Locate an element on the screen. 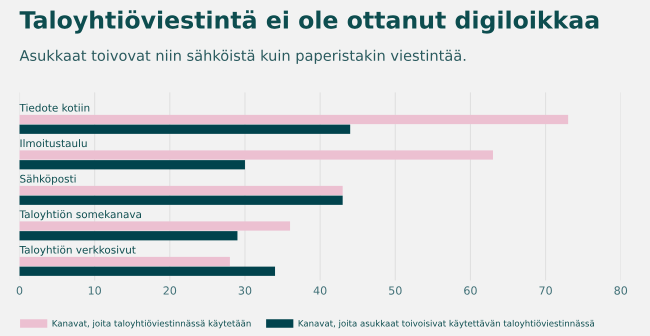 This screenshot has height=336, width=650. legend-label: Kanavat, joita taloyhtiöviestinnässä käytetään is located at coordinates (151, 324).